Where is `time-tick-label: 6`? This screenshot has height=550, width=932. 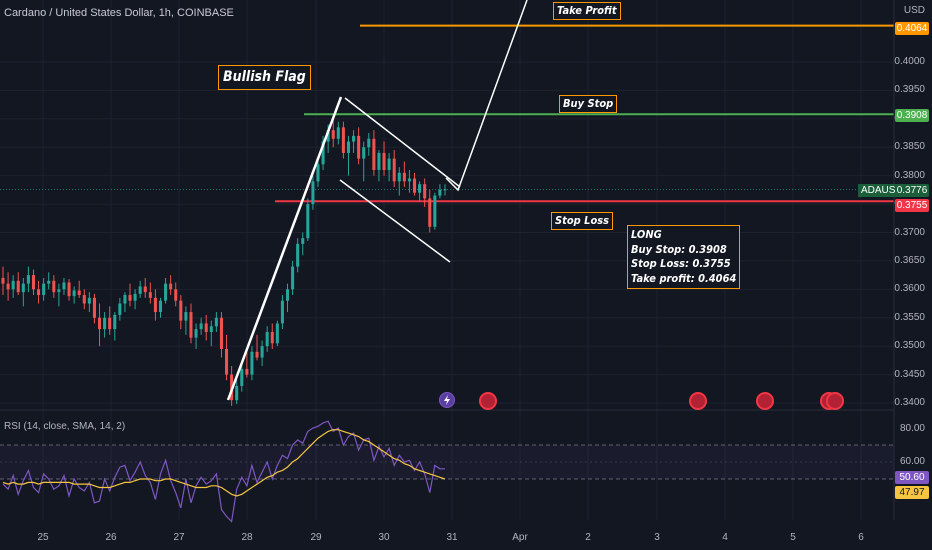
time-tick-label: 6 is located at coordinates (861, 537).